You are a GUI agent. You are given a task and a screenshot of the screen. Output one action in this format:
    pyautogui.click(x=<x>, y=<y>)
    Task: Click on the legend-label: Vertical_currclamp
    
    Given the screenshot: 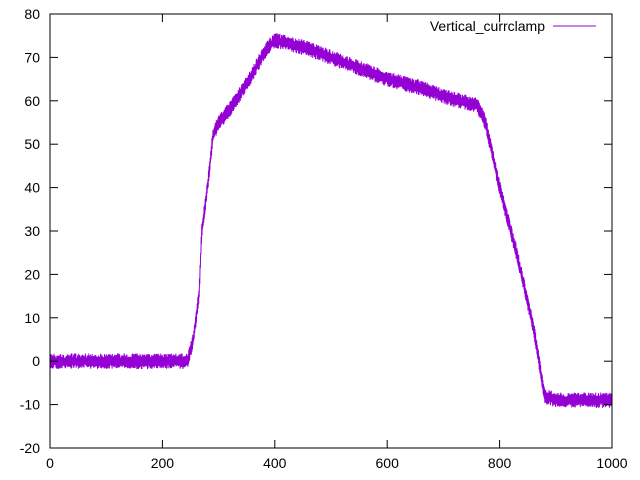 What is the action you would take?
    pyautogui.click(x=487, y=26)
    